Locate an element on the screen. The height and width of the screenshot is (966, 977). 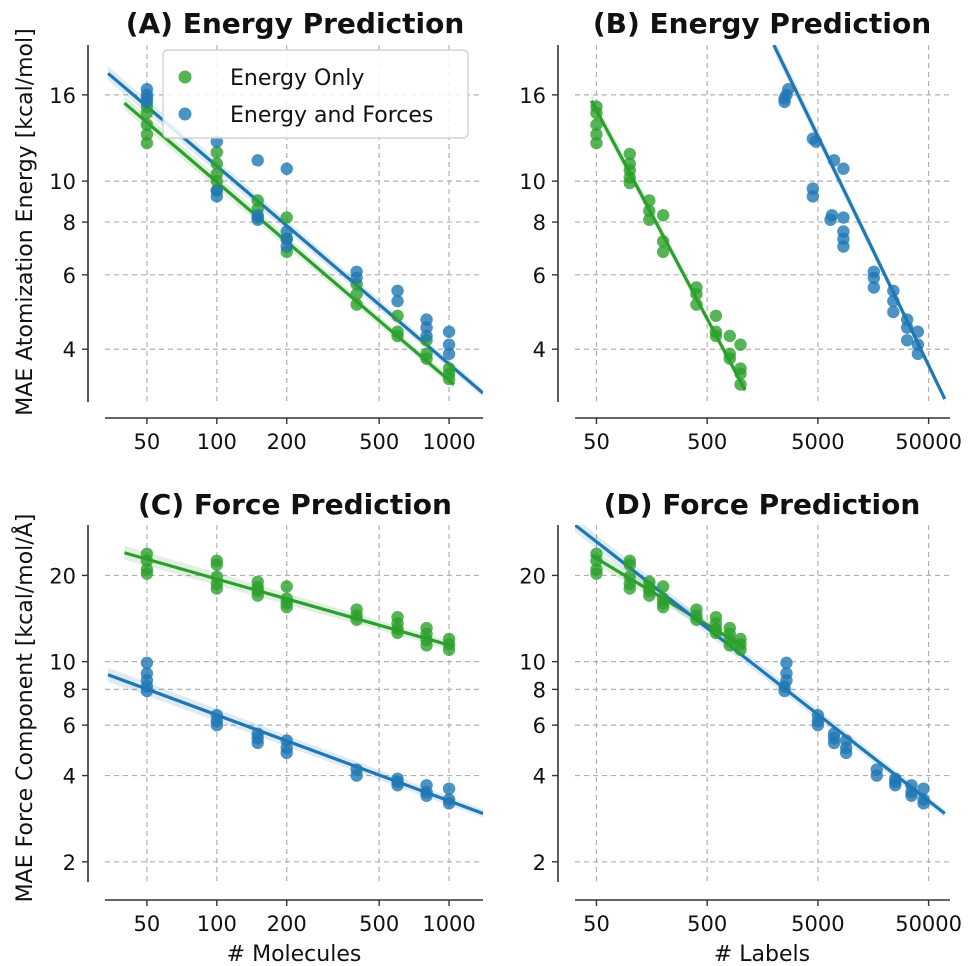
panel-d-points is located at coordinates (760, 678).